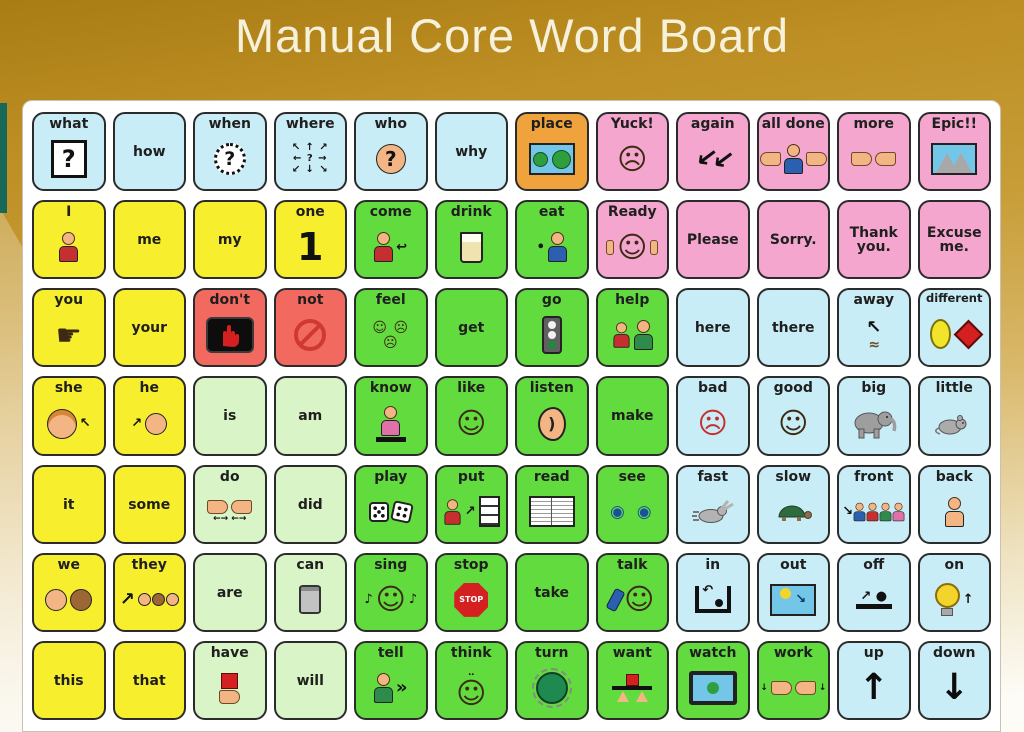 The height and width of the screenshot is (732, 1024). I want to click on cell-down: down ↓, so click(954, 680).